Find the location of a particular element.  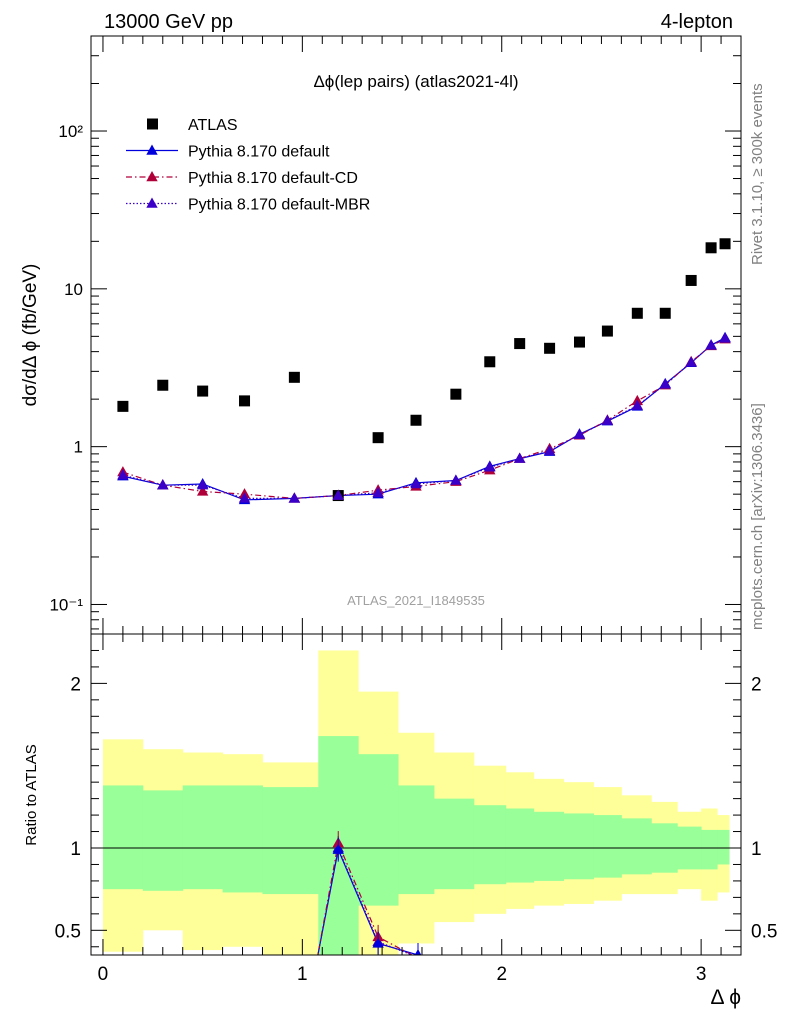

y-tick-label: 10² is located at coordinates (70, 131).